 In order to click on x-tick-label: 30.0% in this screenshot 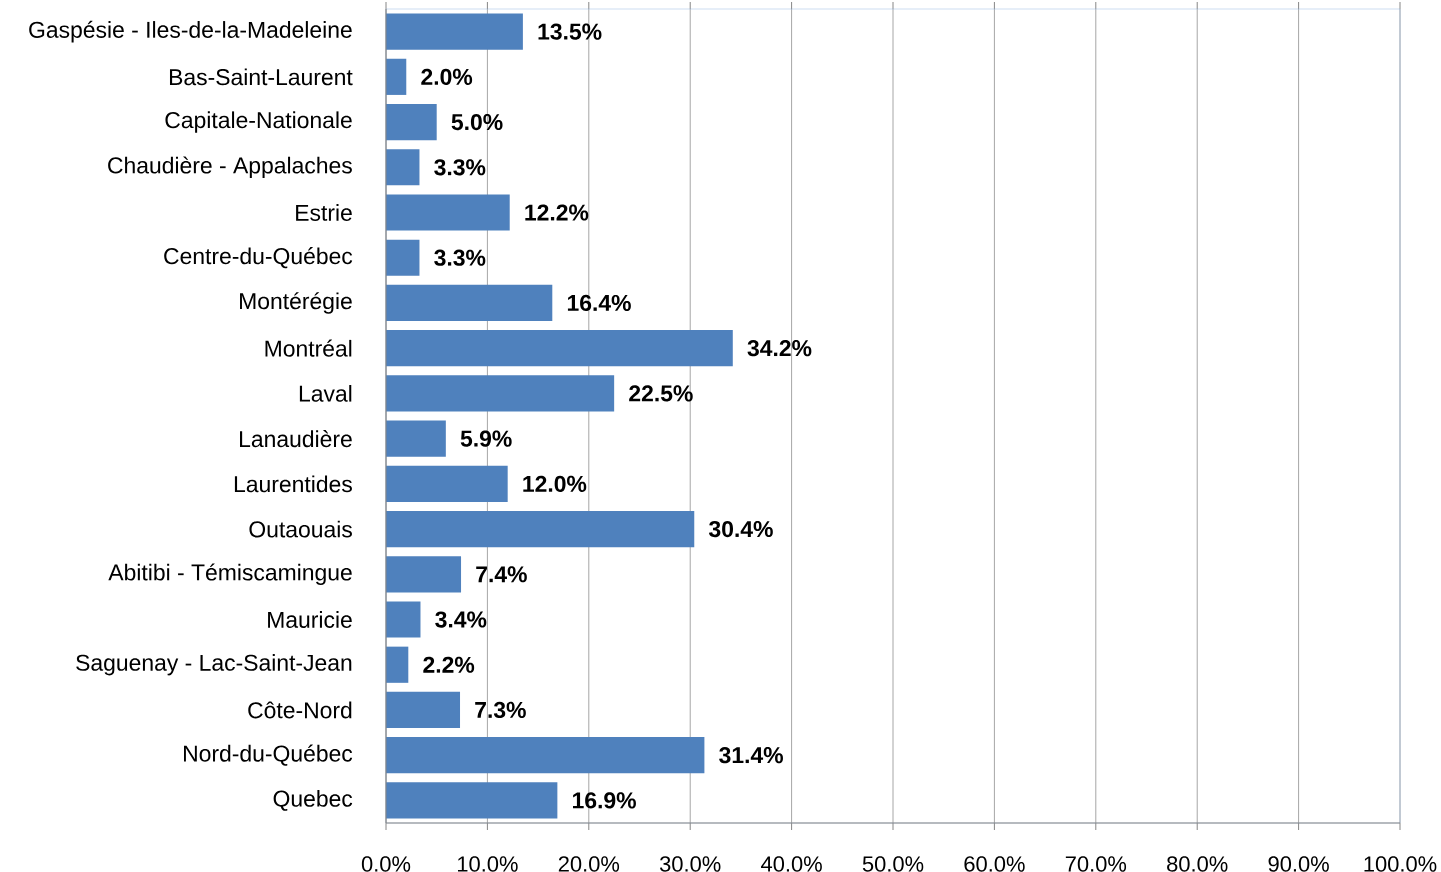, I will do `click(690, 864)`.